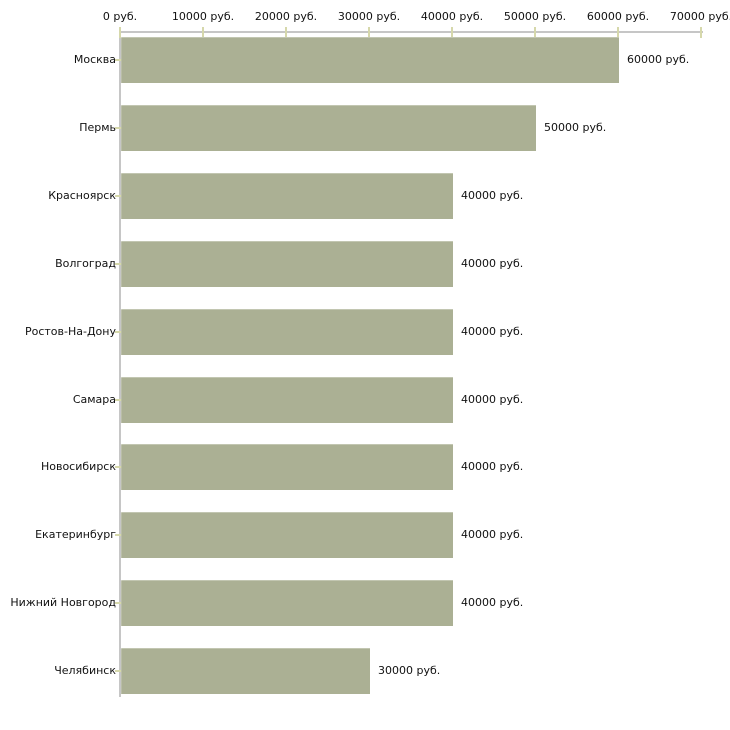 Image resolution: width=730 pixels, height=730 pixels. Describe the element at coordinates (85, 263) in the screenshot. I see `category-label: Волгоград` at that location.